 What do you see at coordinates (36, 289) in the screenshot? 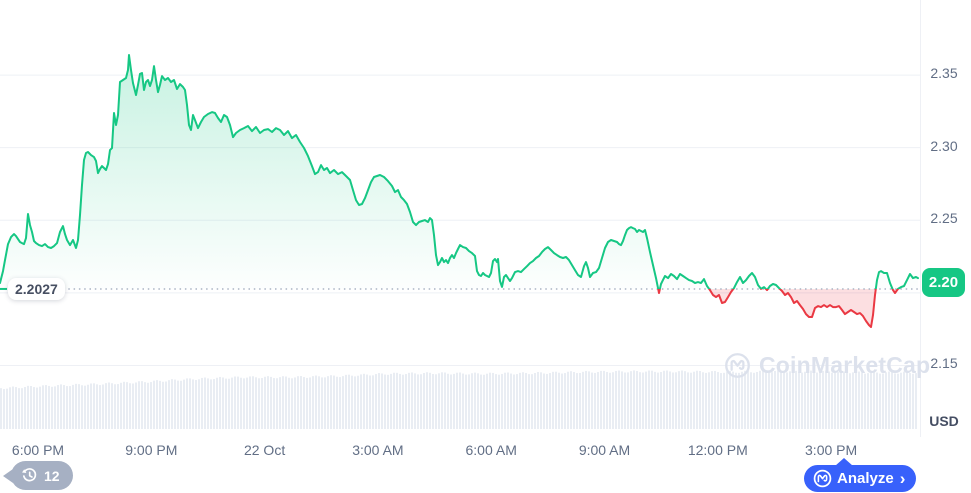
I see `baseline-price-label: 2.2027` at bounding box center [36, 289].